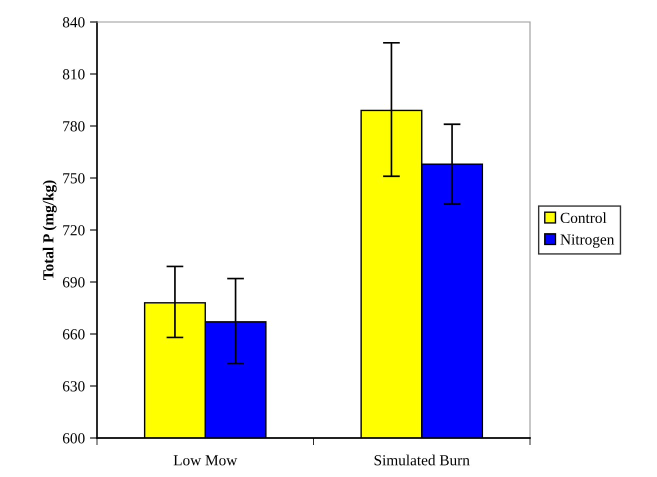 The image size is (657, 477). What do you see at coordinates (206, 460) in the screenshot?
I see `x-tick-label: Low Mow` at bounding box center [206, 460].